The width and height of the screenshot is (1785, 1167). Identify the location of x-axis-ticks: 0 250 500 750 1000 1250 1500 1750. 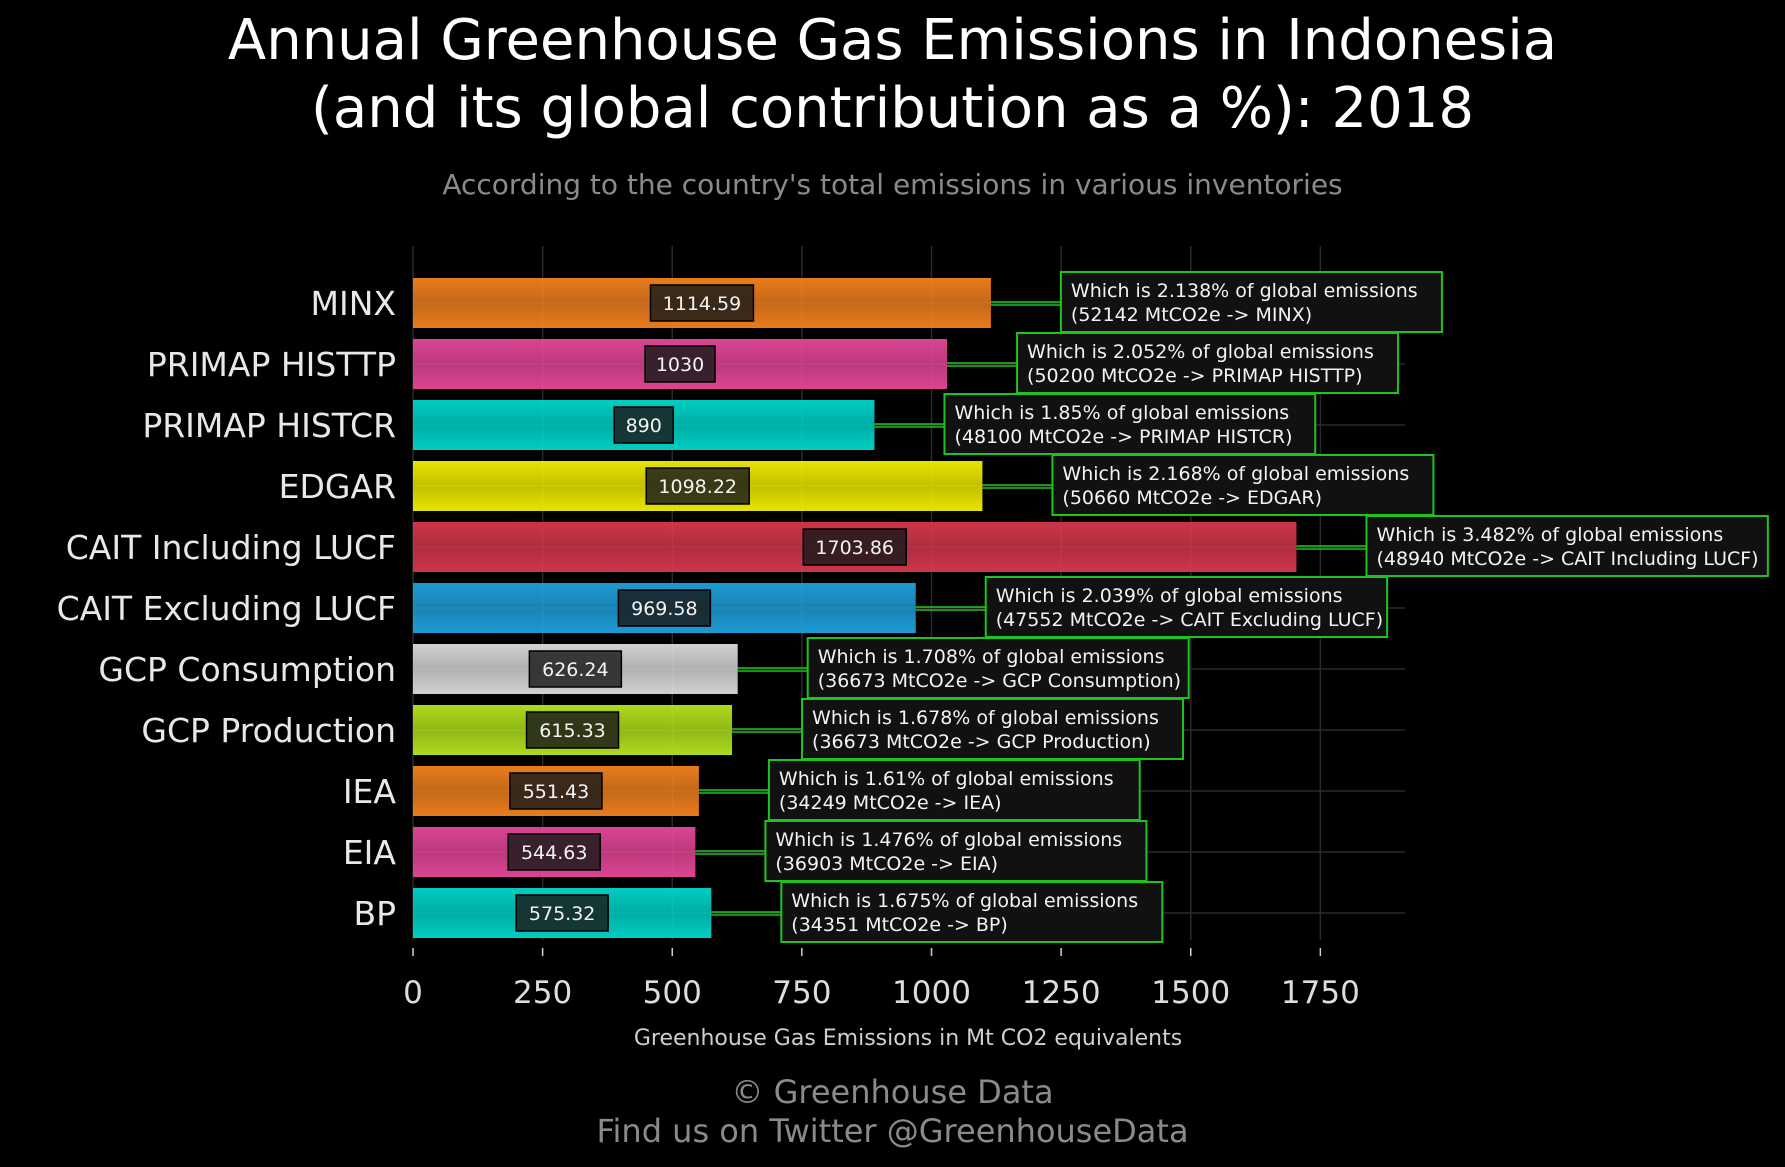
(881, 979).